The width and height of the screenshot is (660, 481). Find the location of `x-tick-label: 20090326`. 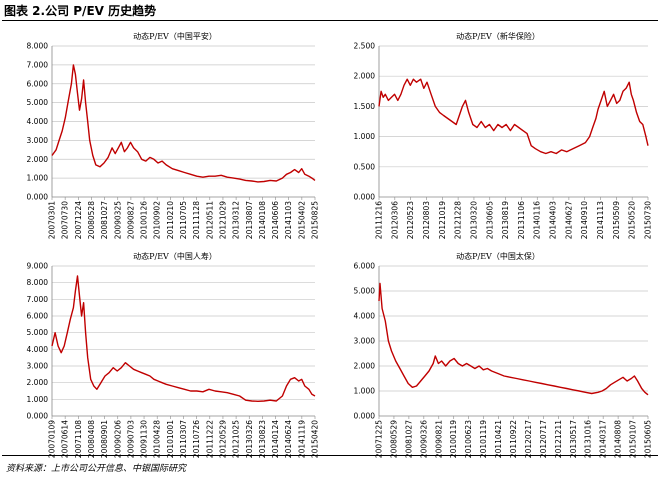

x-tick-label: 20090326 is located at coordinates (423, 439).